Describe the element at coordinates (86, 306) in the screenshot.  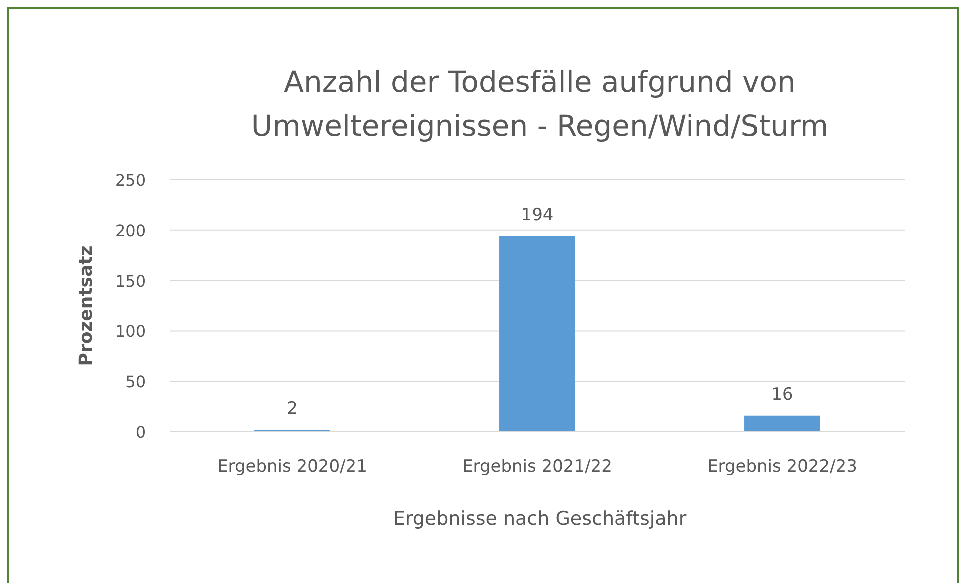
I see `y-axis-title: Prozentsatz` at that location.